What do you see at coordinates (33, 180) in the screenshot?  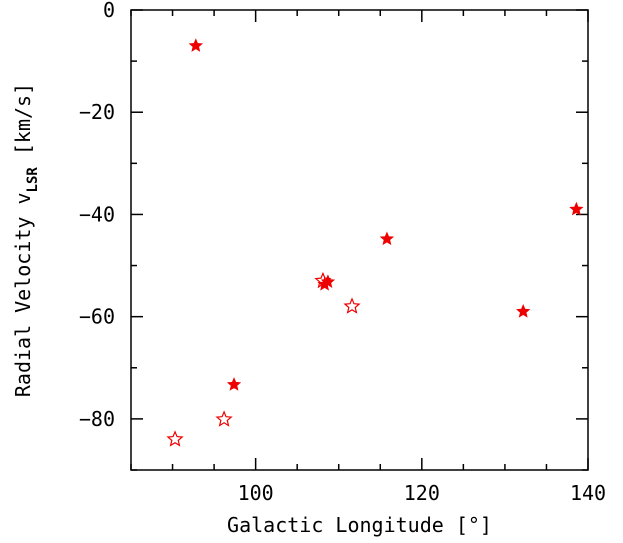 I see `y-axis-label-subscript: LSR` at bounding box center [33, 180].